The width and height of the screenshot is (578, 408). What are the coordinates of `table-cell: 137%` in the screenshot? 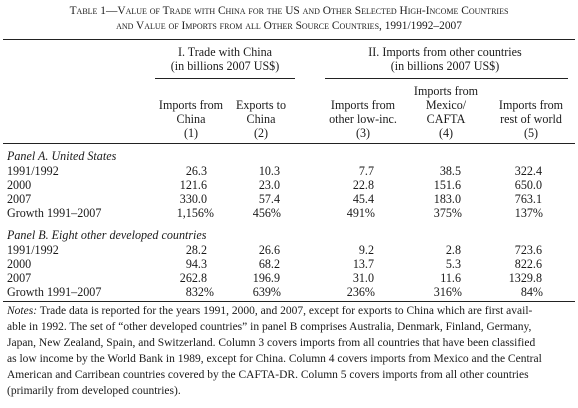 It's located at (528, 213).